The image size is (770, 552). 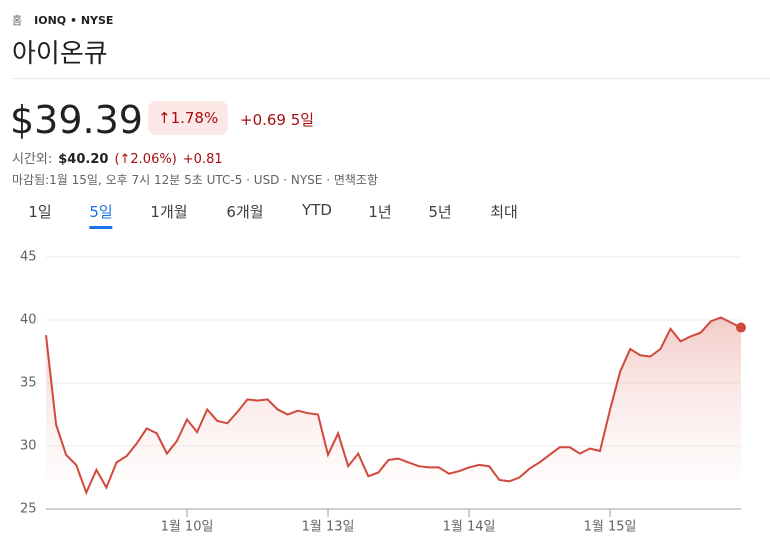 I want to click on y-tick-label: 30, so click(x=28, y=446).